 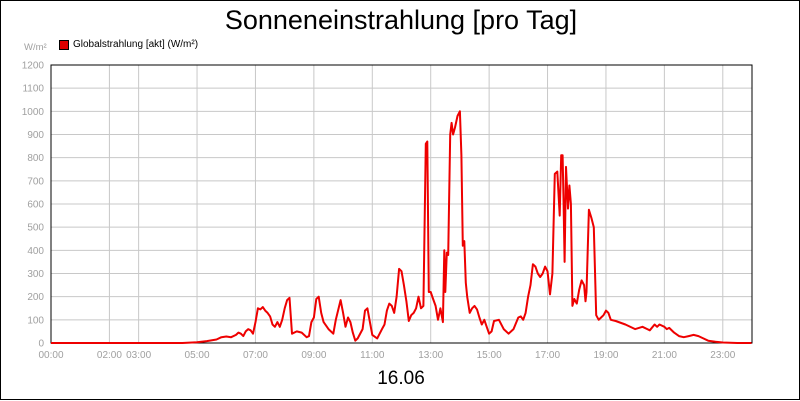 I want to click on x-tick-label: 13:00, so click(x=430, y=355).